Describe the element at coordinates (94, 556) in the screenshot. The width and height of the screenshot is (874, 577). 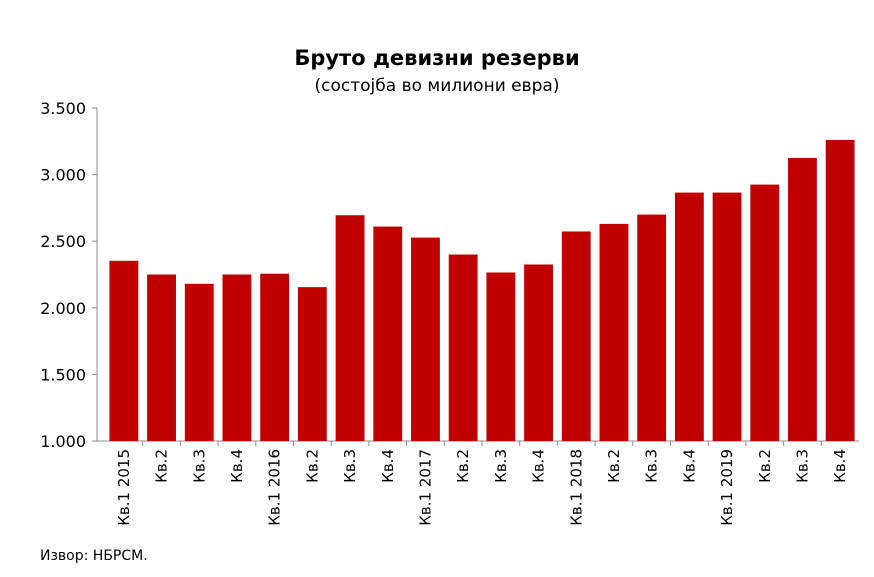
I see `source-note: Извор: НБРСМ.` at that location.